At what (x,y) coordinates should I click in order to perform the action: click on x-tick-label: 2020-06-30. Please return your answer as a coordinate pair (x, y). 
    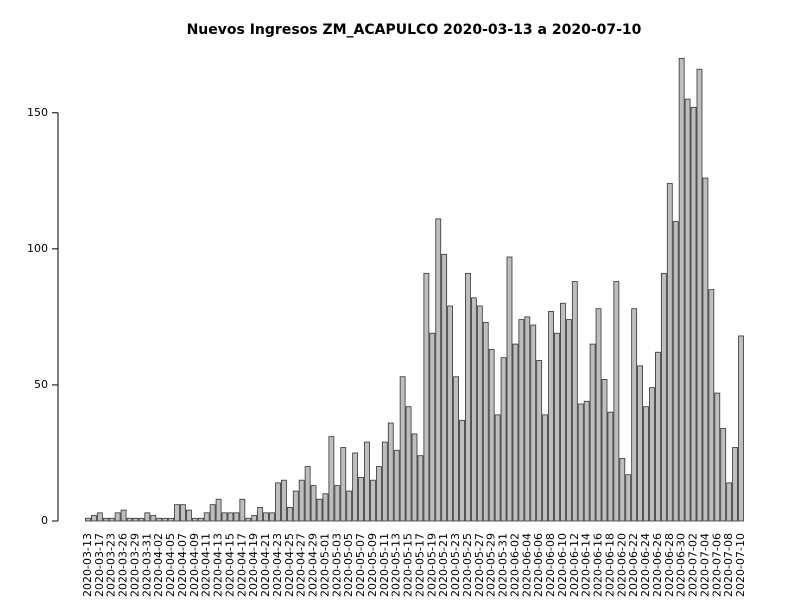
    Looking at the image, I should click on (681, 565).